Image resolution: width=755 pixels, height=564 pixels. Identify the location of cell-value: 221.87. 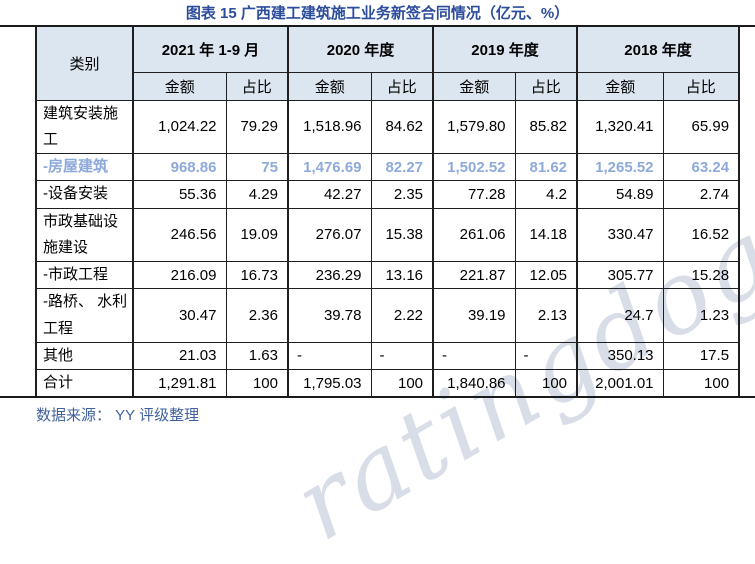
(474, 275).